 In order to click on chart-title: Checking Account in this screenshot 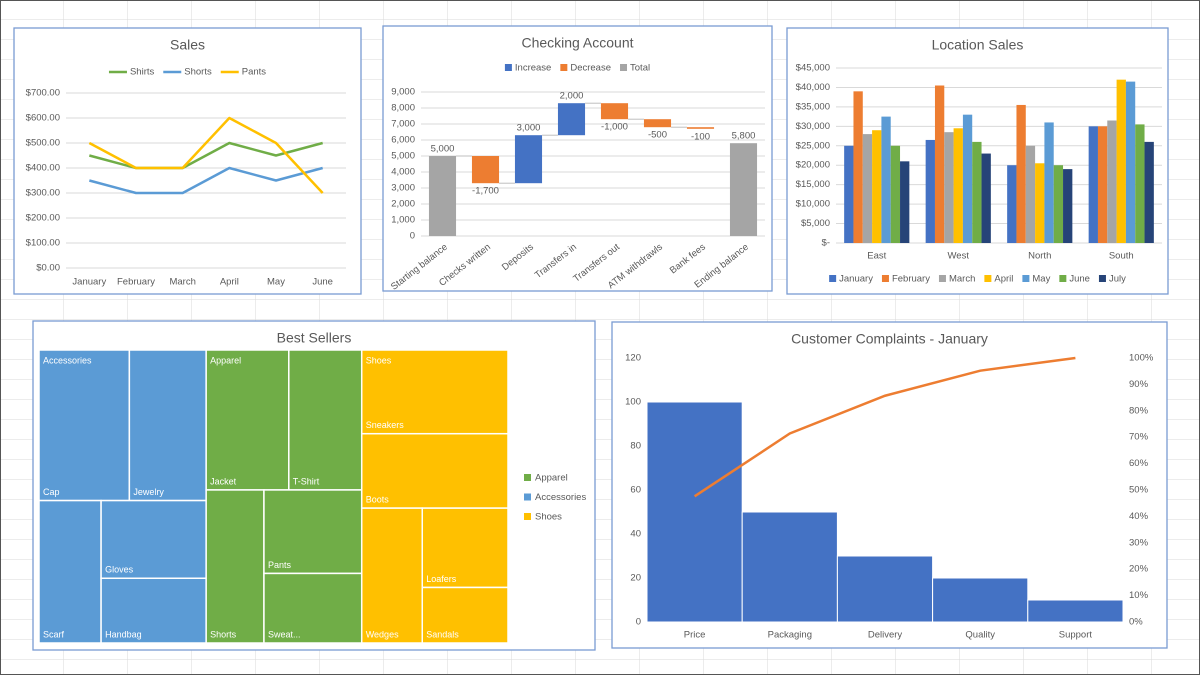, I will do `click(577, 43)`.